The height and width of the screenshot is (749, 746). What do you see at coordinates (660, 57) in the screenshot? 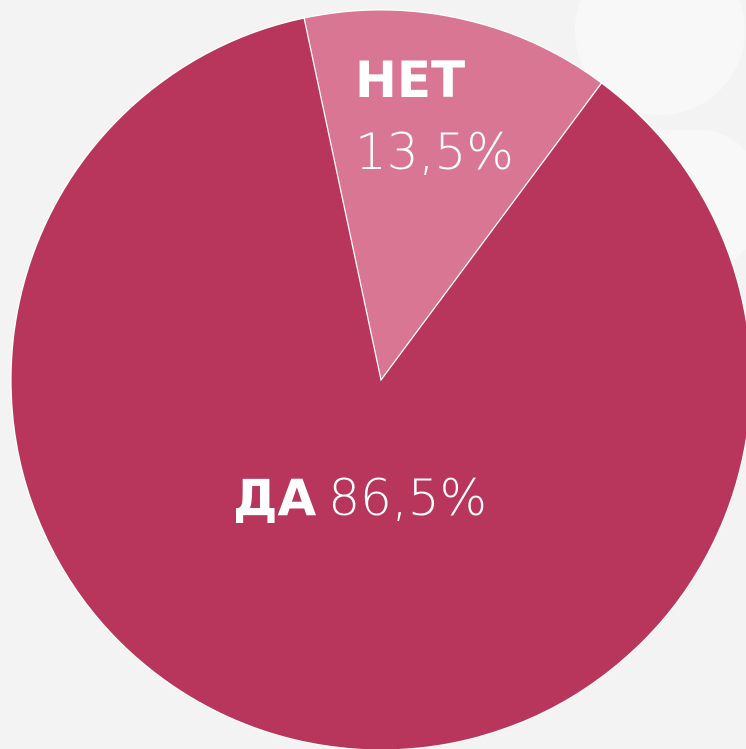
I see `decor` at bounding box center [660, 57].